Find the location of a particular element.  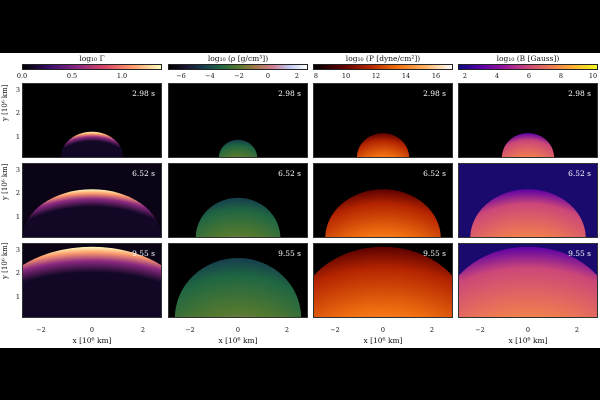

colorbar-label: log₁₀ (ρ [g/cm³]) is located at coordinates (238, 58).